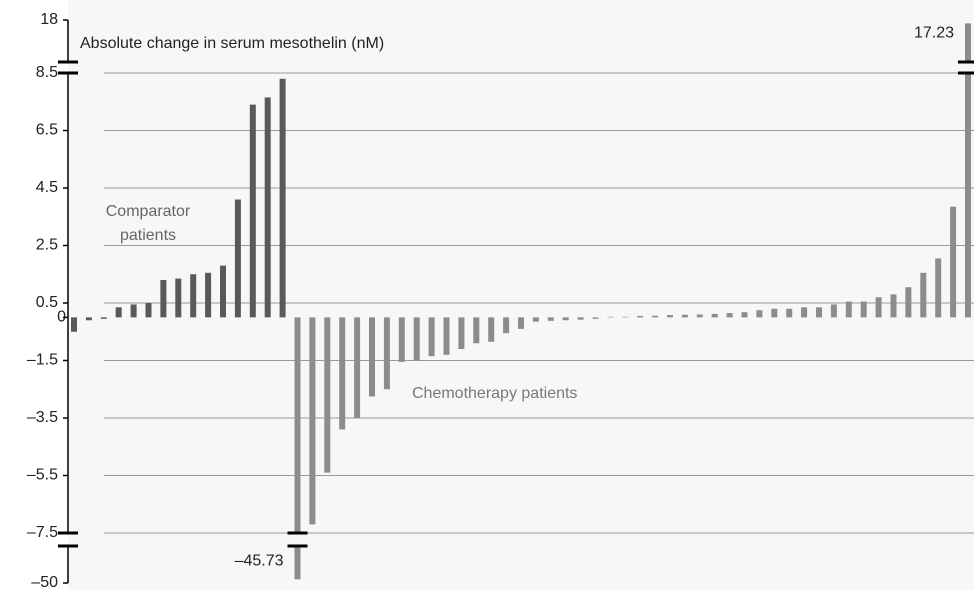  What do you see at coordinates (49, 19) in the screenshot?
I see `y-tick-label: 18` at bounding box center [49, 19].